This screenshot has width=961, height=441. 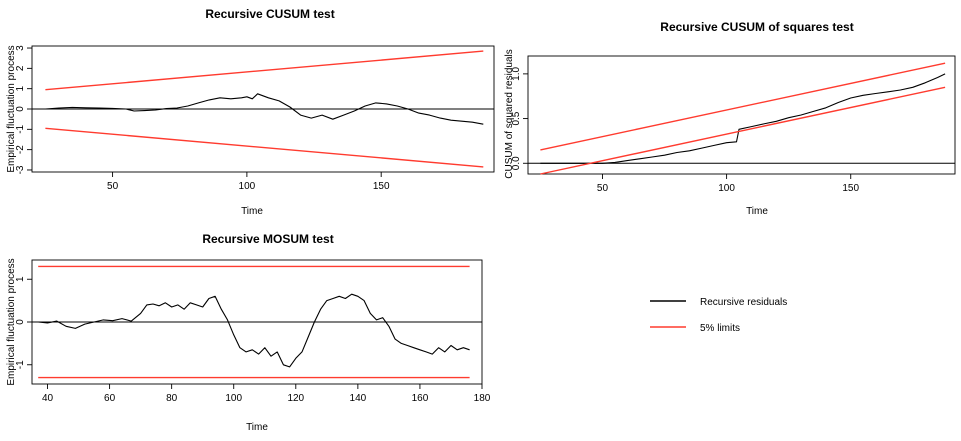 What do you see at coordinates (757, 211) in the screenshot?
I see `cusum-squares-x-axis-label: Time` at bounding box center [757, 211].